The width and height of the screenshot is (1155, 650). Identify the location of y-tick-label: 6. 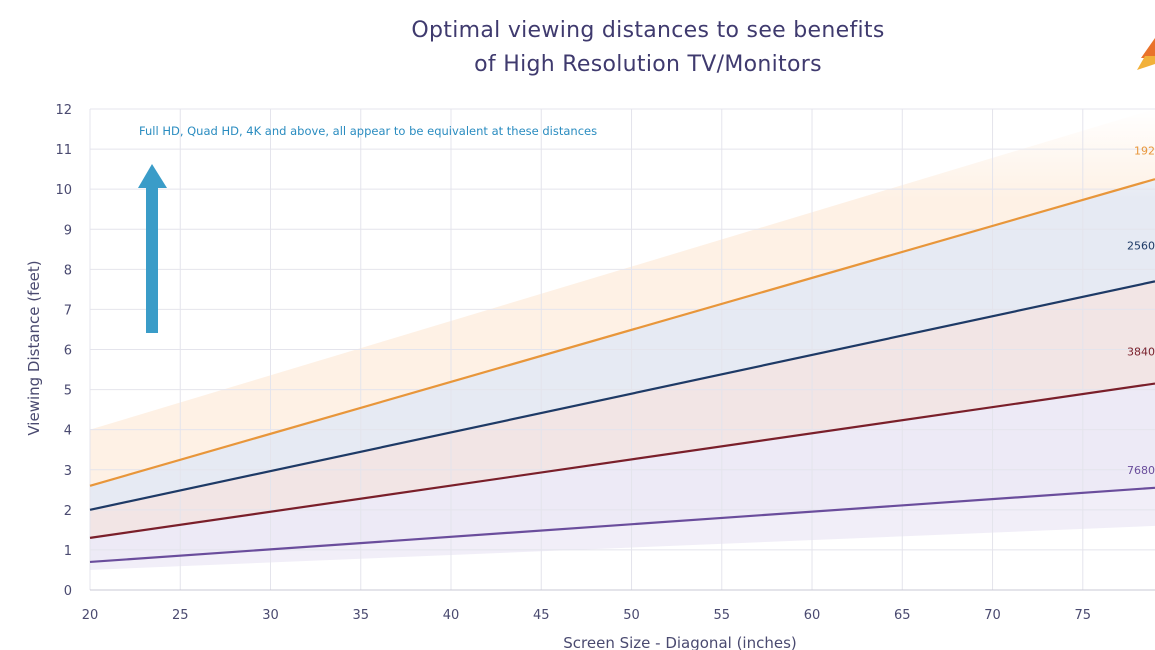
(68, 351).